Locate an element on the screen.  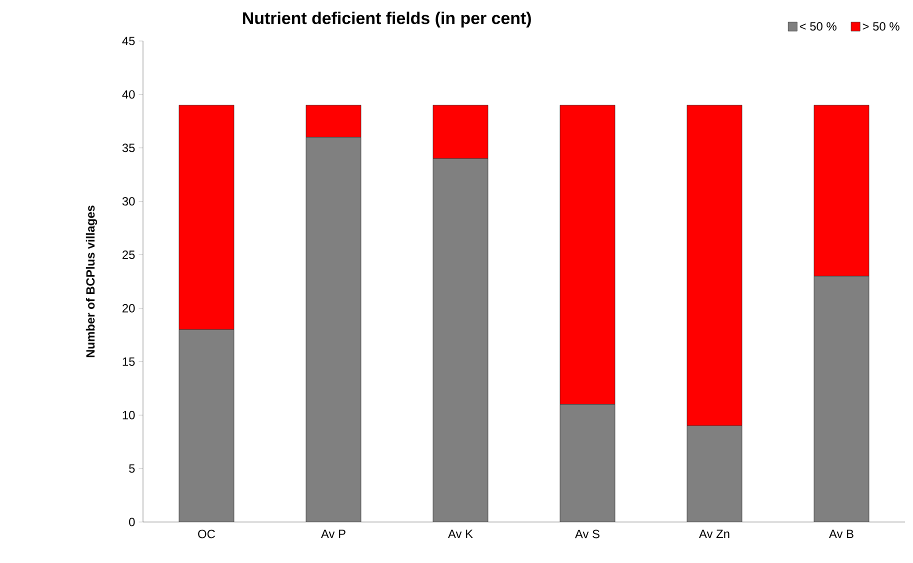
y-tick-label: 20 is located at coordinates (128, 308).